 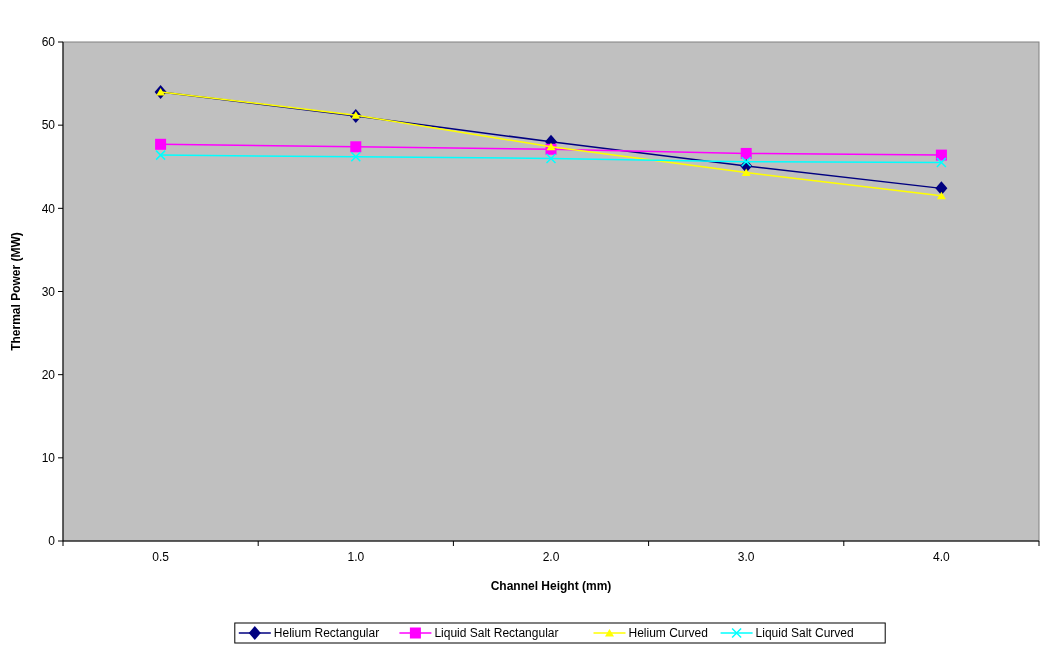 What do you see at coordinates (496, 633) in the screenshot?
I see `legend-label: Liquid Salt Rectangular` at bounding box center [496, 633].